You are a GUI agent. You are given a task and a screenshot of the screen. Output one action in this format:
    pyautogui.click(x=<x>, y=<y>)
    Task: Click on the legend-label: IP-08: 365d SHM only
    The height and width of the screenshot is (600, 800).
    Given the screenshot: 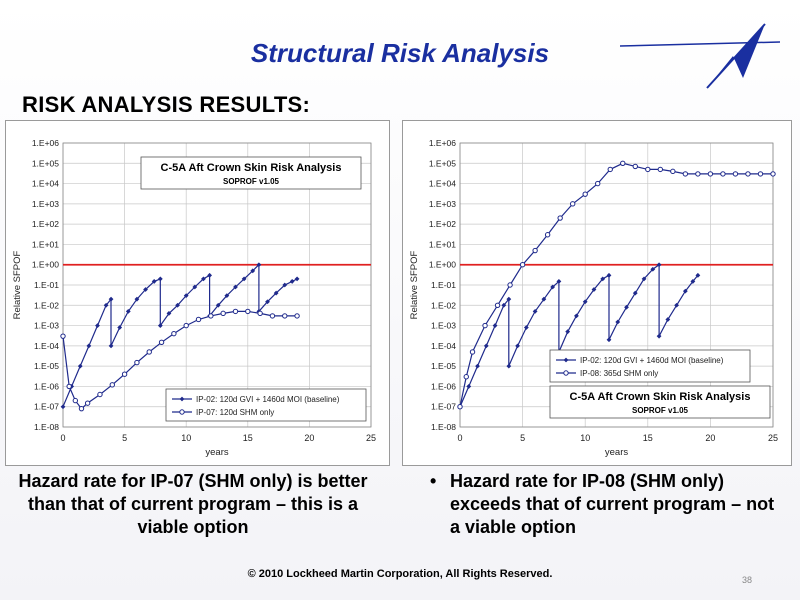 What is the action you would take?
    pyautogui.click(x=619, y=373)
    